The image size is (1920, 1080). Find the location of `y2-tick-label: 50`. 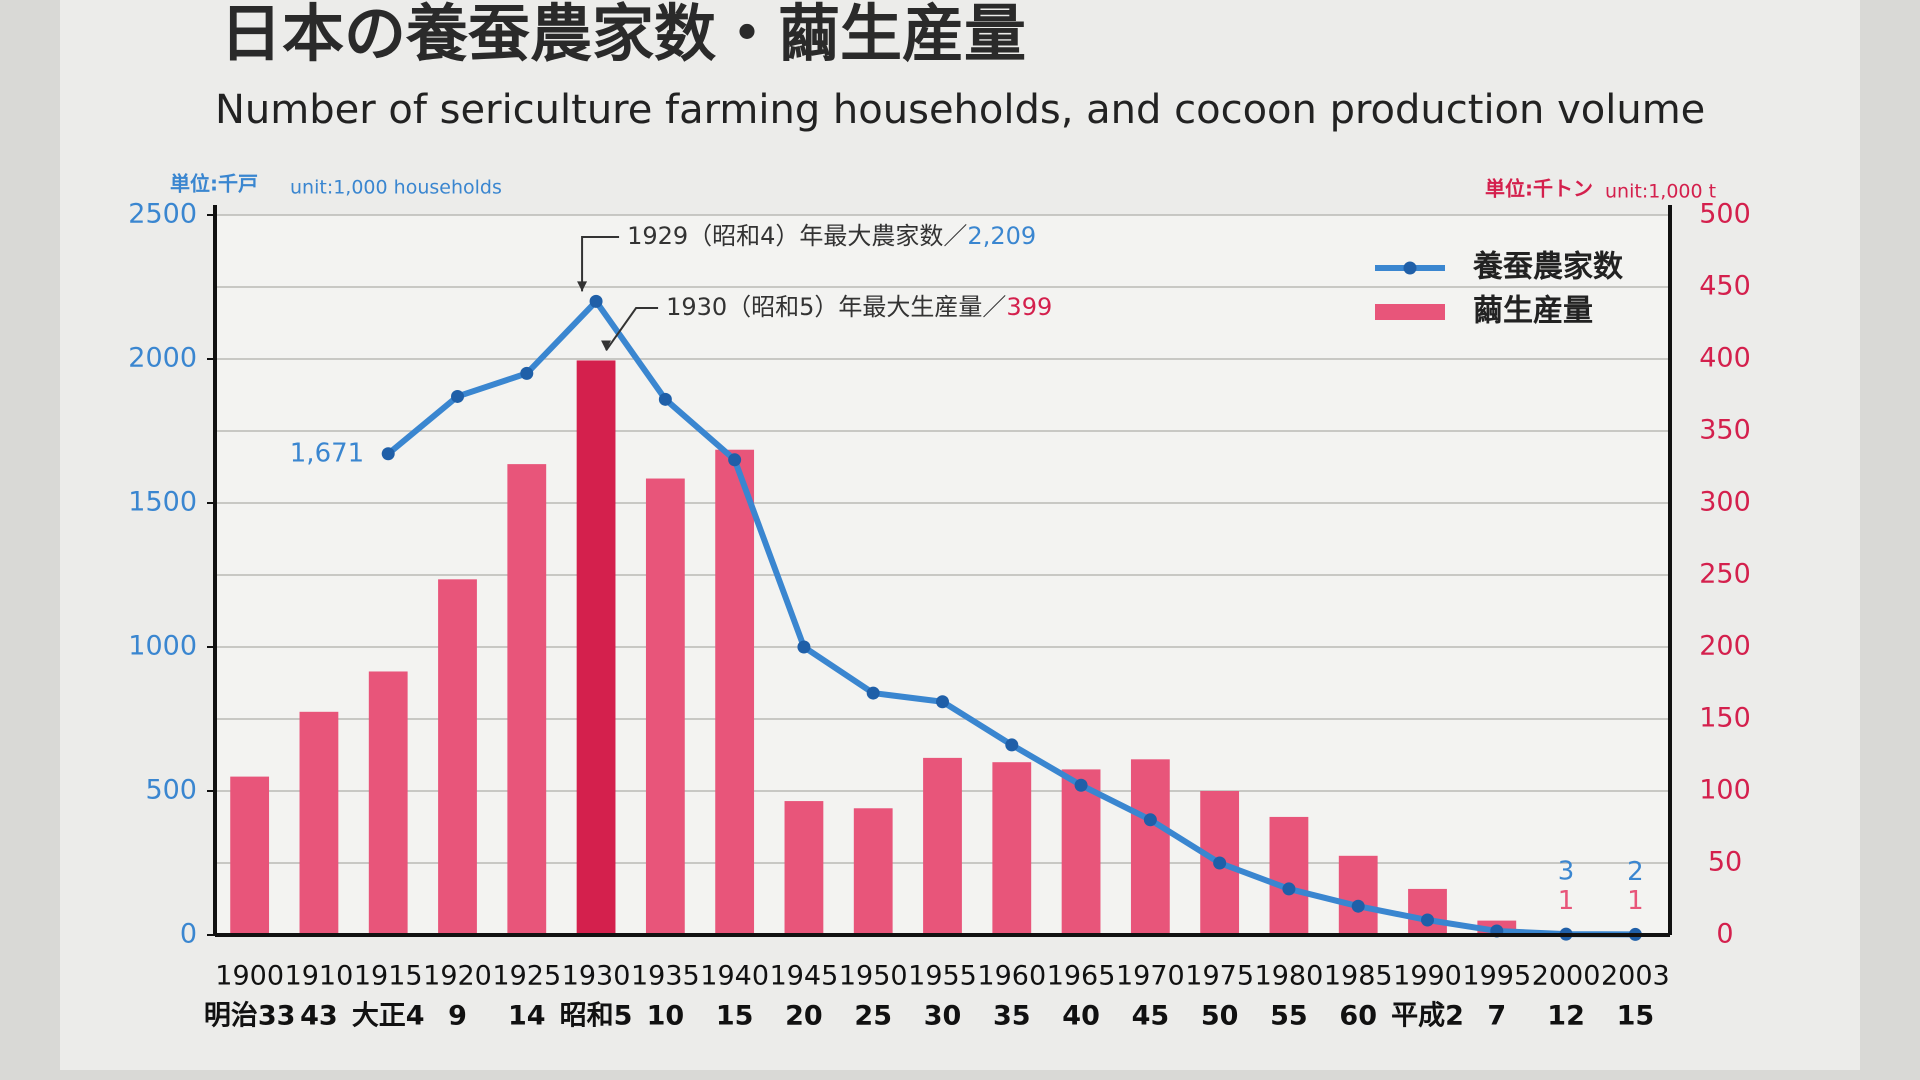

y2-tick-label: 50 is located at coordinates (1725, 862).